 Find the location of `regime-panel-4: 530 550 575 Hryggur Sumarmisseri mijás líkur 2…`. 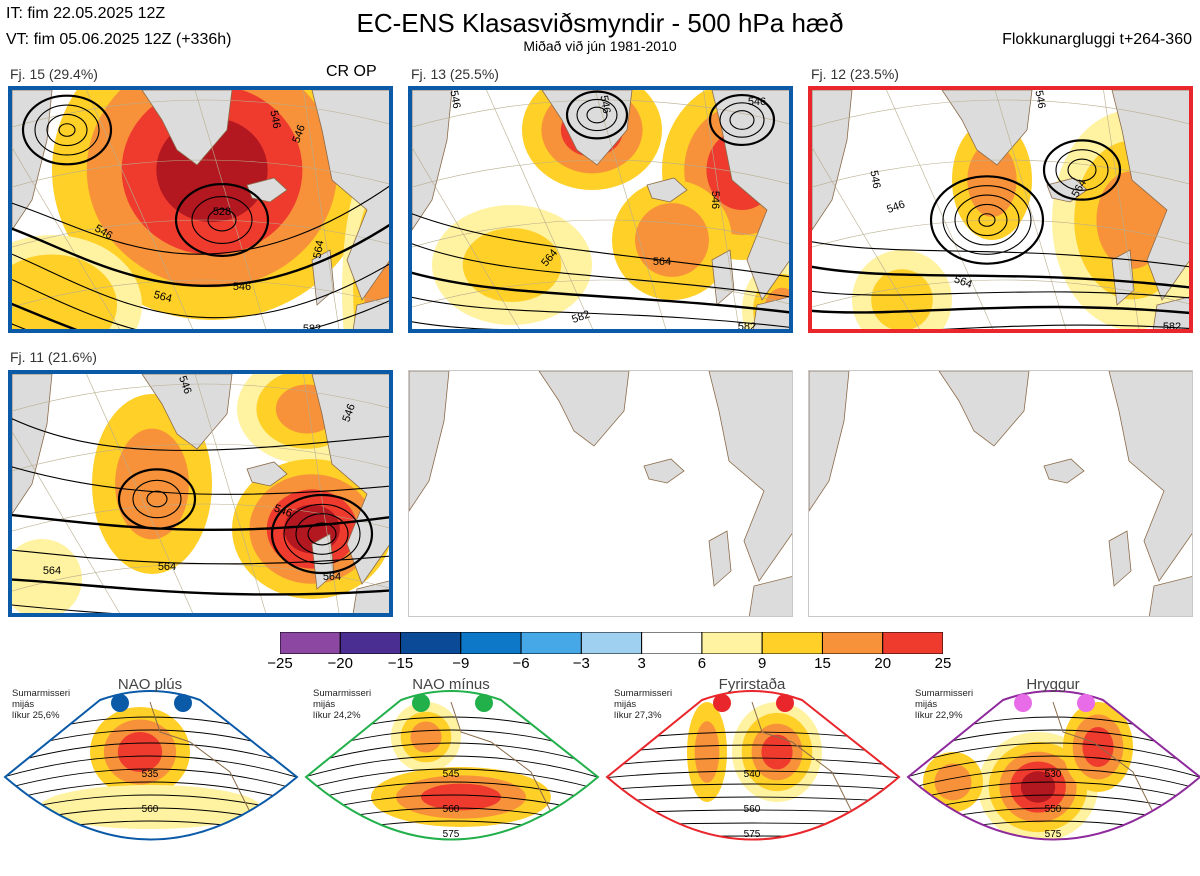

regime-panel-4: 530 550 575 Hryggur Sumarmisseri mijás líkur 2… is located at coordinates (1051, 771).